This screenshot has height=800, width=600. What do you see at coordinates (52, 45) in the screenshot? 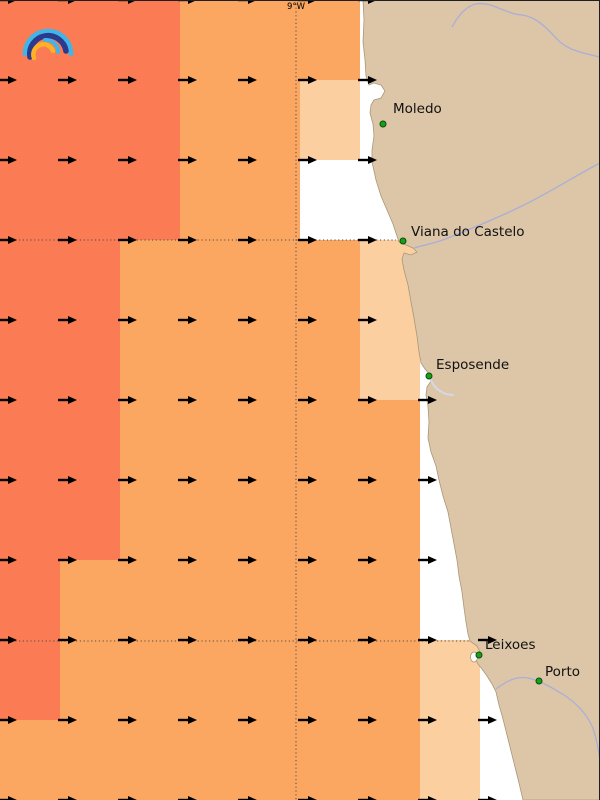
I see `logo-arc-inner-lightblue` at bounding box center [52, 45].